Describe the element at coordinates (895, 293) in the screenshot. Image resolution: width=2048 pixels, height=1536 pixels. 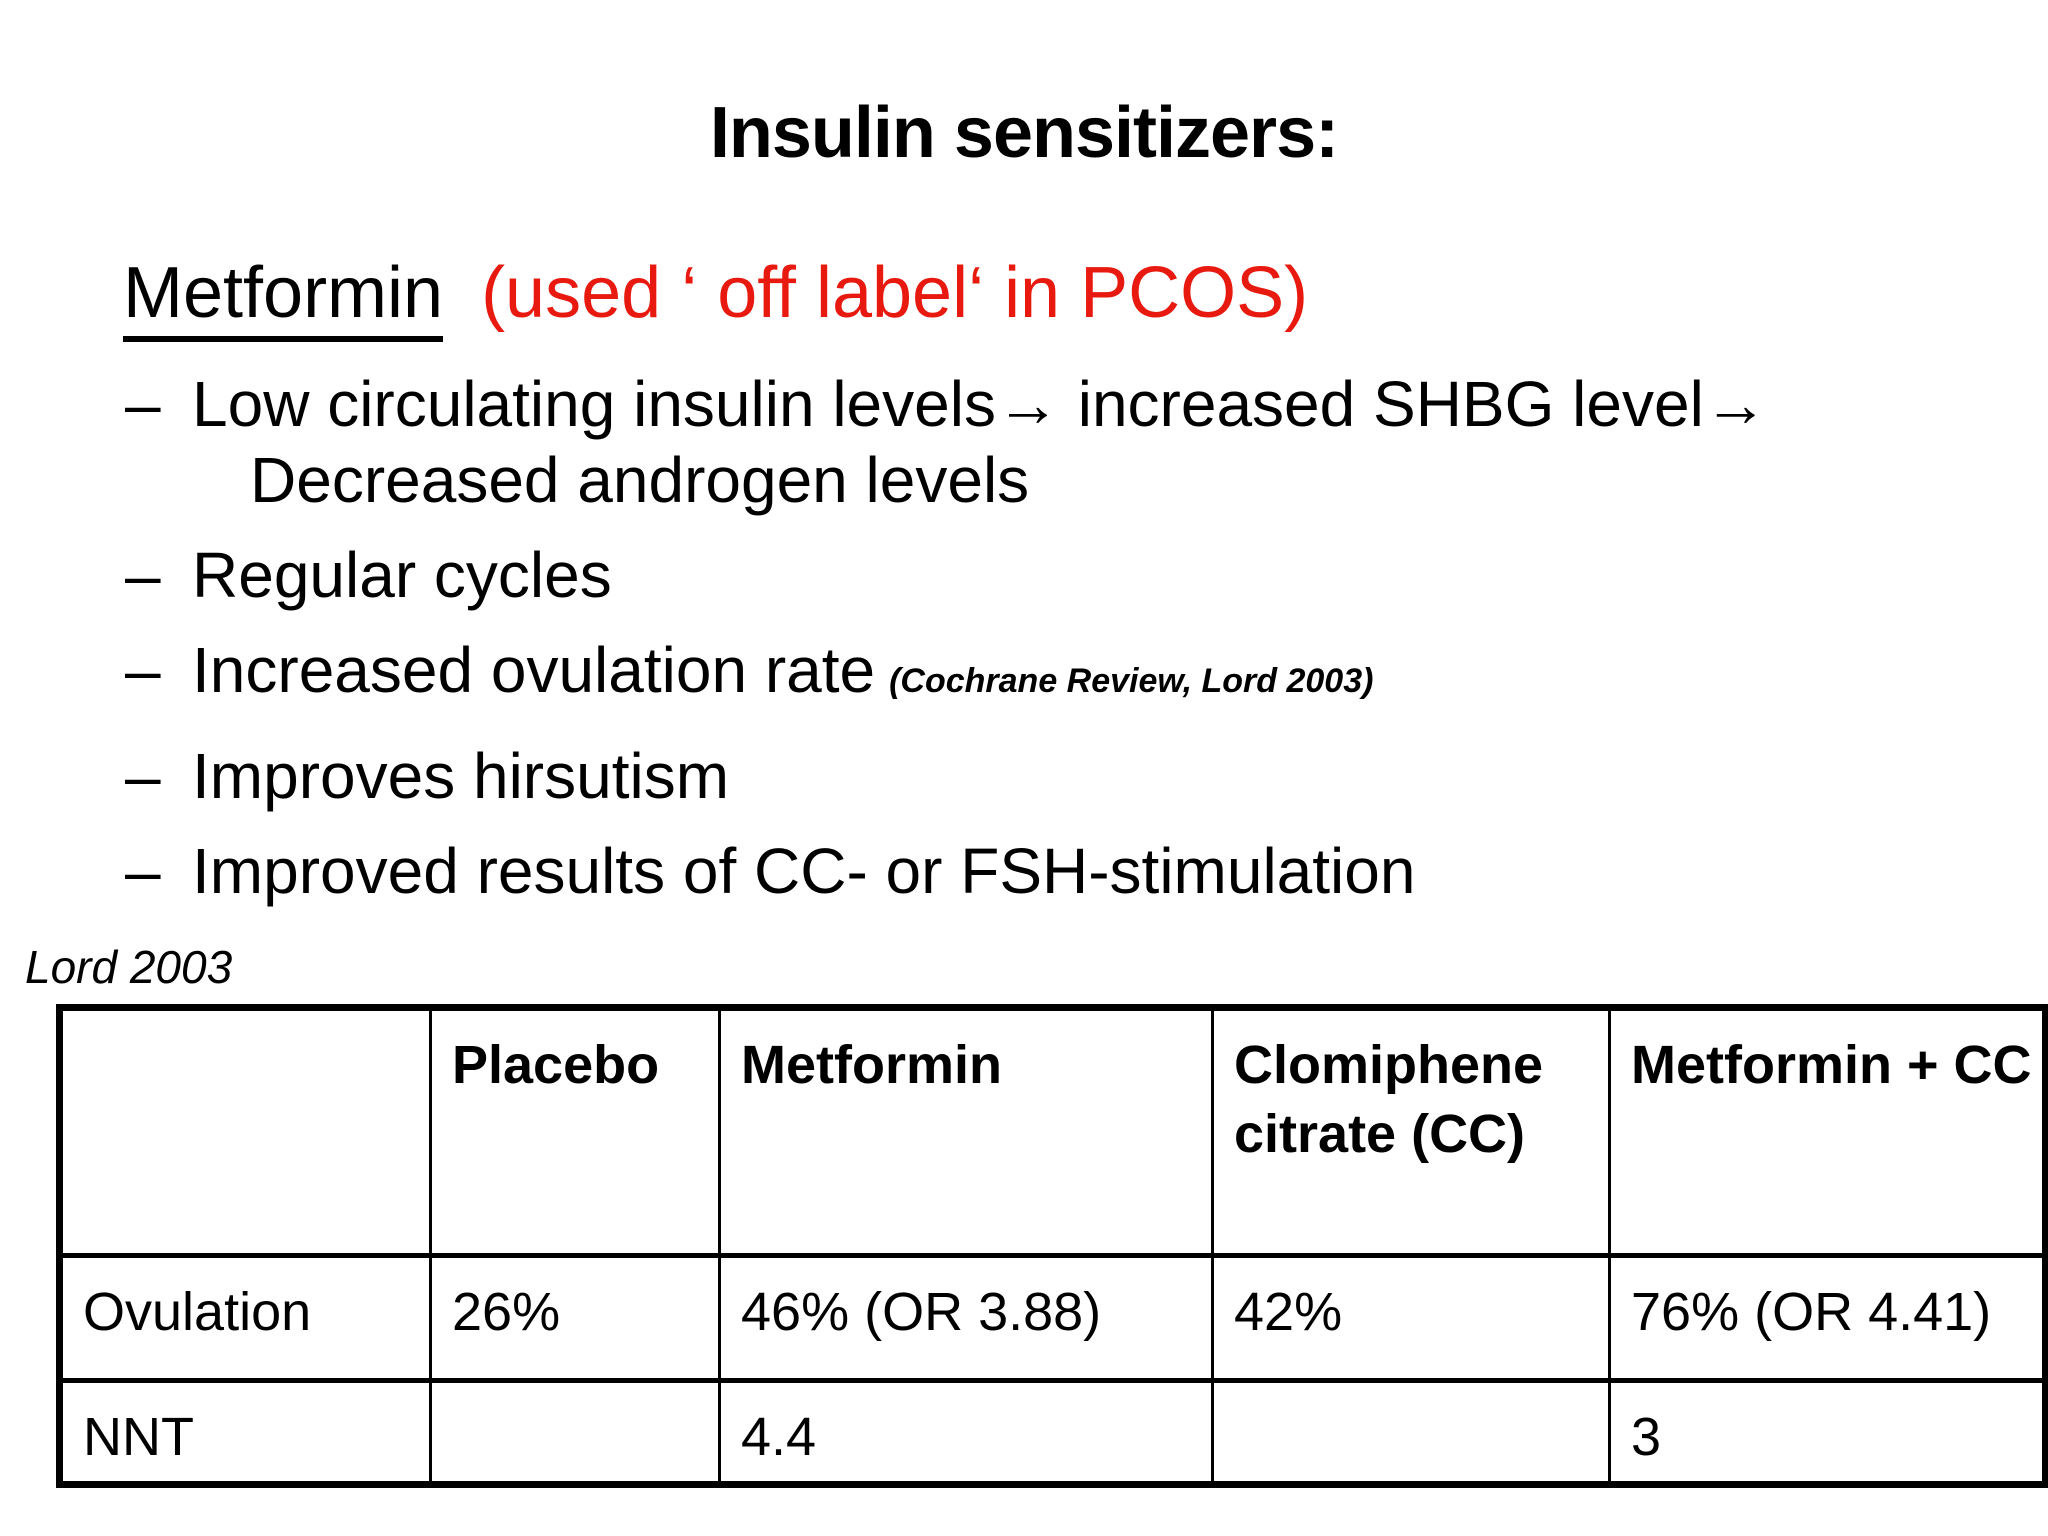
I see `off-label-note: (used ‘ off label‘ in PCOS)` at that location.